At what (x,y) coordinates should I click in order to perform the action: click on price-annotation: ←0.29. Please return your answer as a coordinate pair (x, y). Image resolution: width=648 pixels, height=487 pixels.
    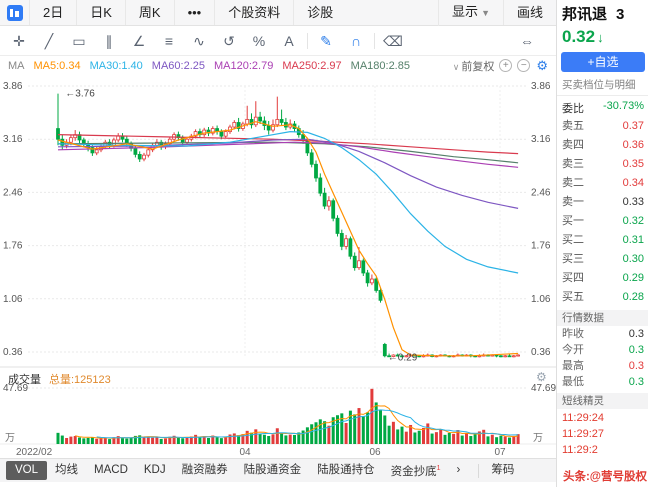
    Looking at the image, I should click on (403, 357).